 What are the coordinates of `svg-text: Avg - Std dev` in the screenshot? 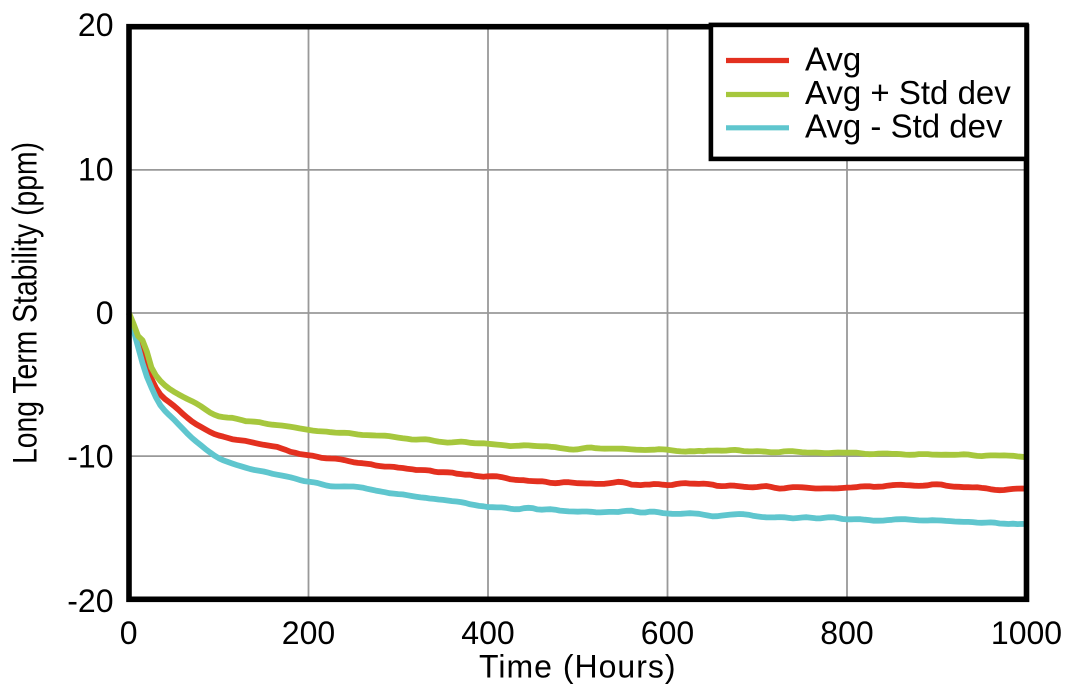 It's located at (904, 126).